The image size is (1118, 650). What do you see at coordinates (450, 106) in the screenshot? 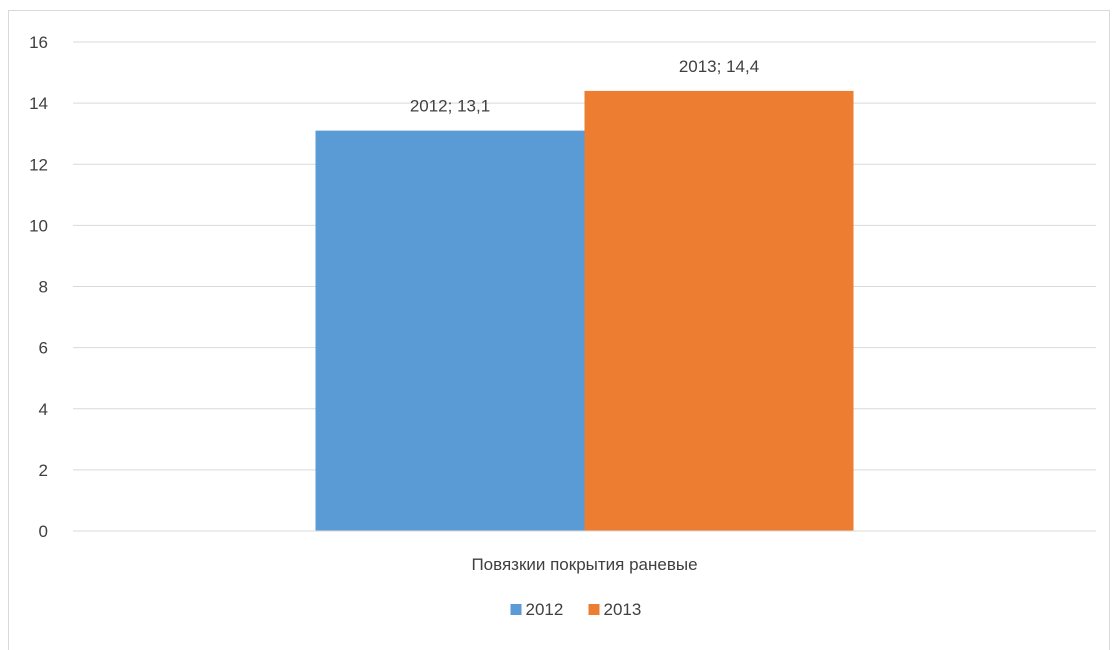
I see `data-label-2012: 2012; 13,1` at bounding box center [450, 106].